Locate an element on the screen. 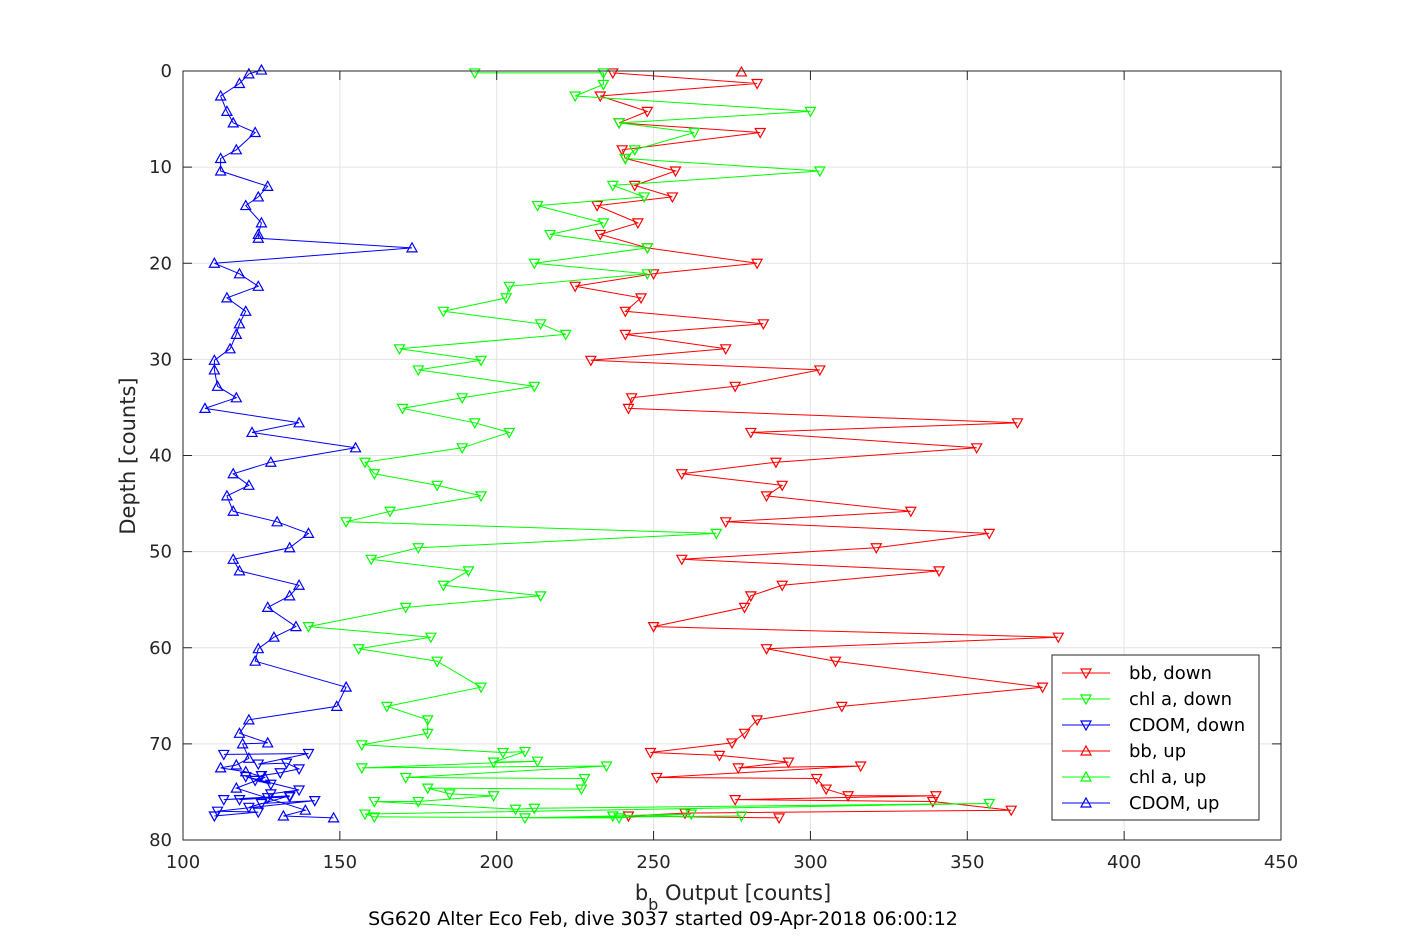 Image resolution: width=1417 pixels, height=945 pixels. y-axis-title: Depth [counts] is located at coordinates (128, 455).